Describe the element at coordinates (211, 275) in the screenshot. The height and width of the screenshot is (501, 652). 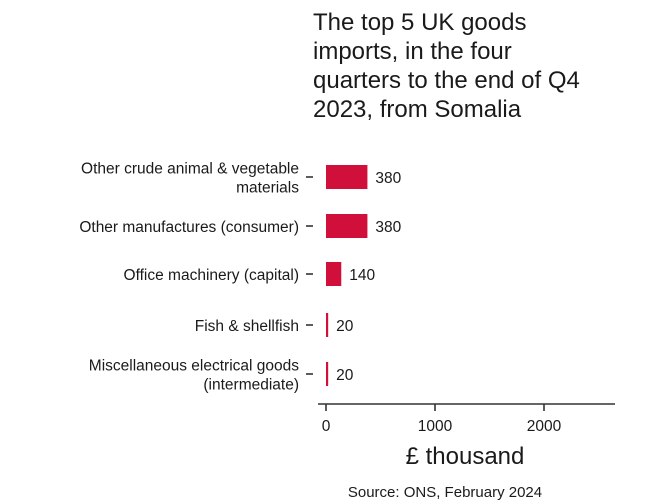
I see `category-label: Office machinery (capital)` at that location.